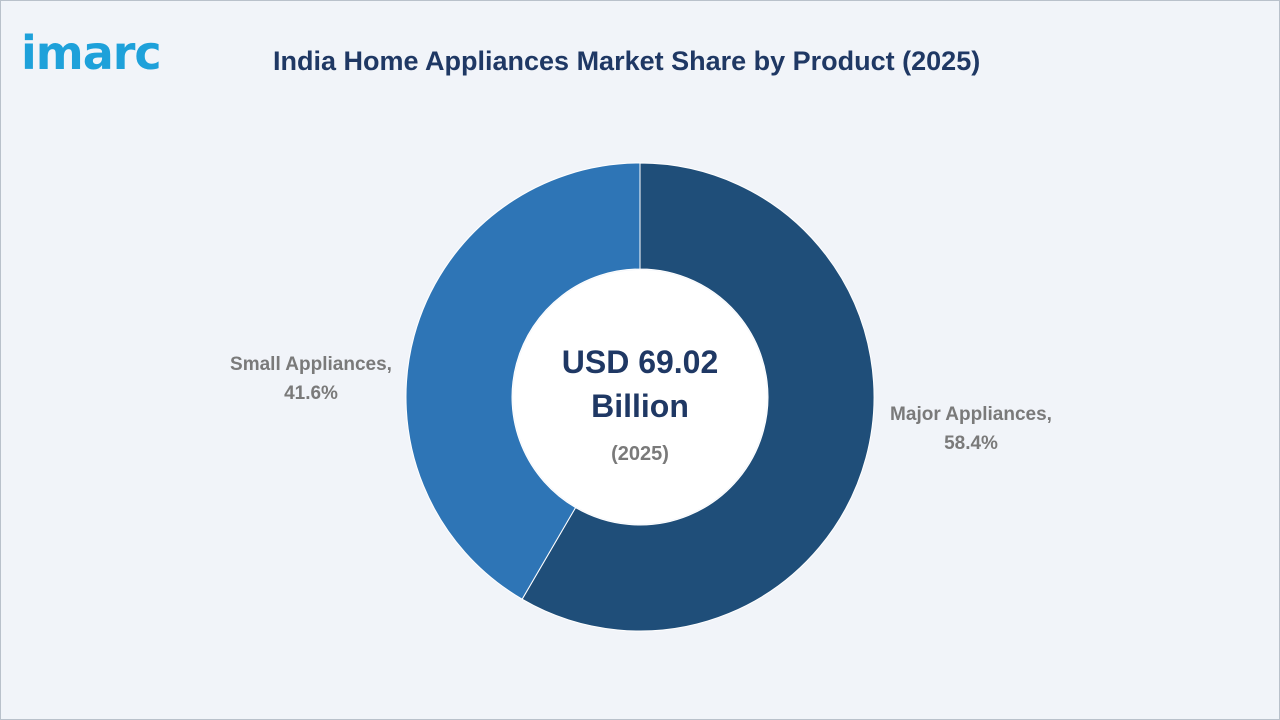  I want to click on slice-value-0: 58.4%, so click(971, 443).